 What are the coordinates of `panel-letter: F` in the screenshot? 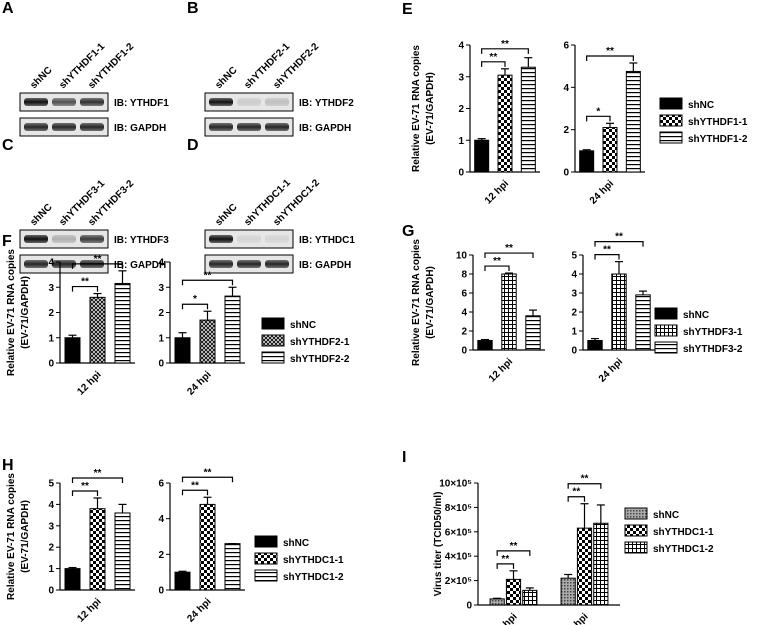 It's located at (7, 241).